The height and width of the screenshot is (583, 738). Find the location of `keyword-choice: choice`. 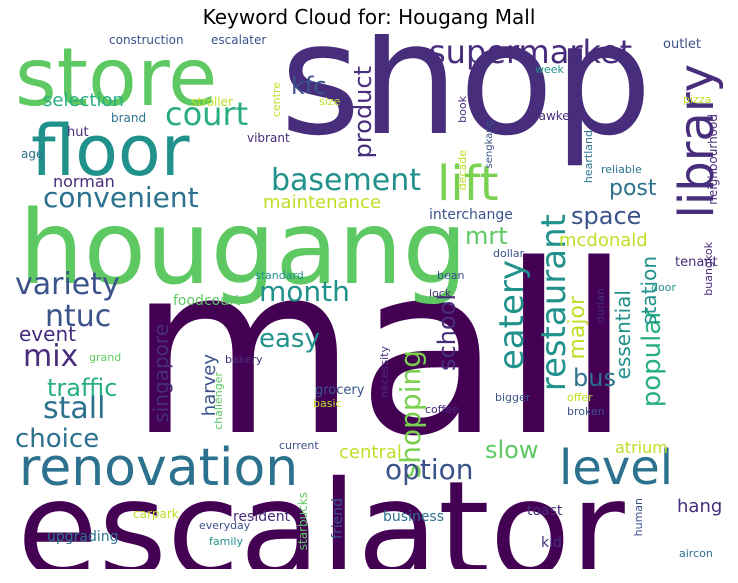

keyword-choice: choice is located at coordinates (57, 439).